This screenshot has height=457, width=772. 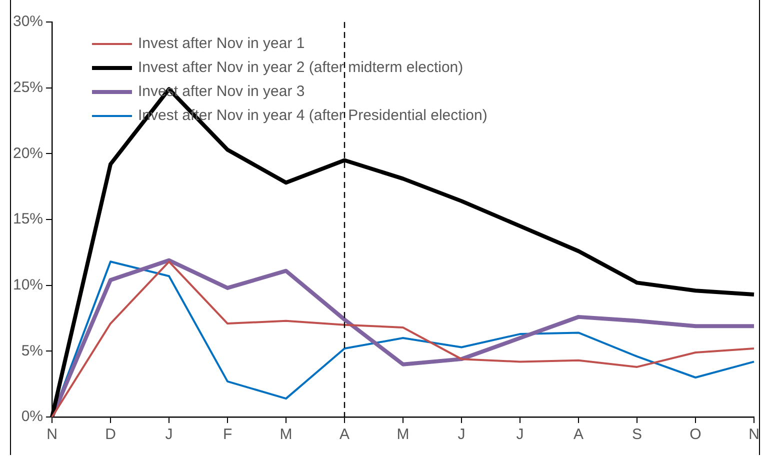 What do you see at coordinates (28, 21) in the screenshot?
I see `y-tick-label: 30%` at bounding box center [28, 21].